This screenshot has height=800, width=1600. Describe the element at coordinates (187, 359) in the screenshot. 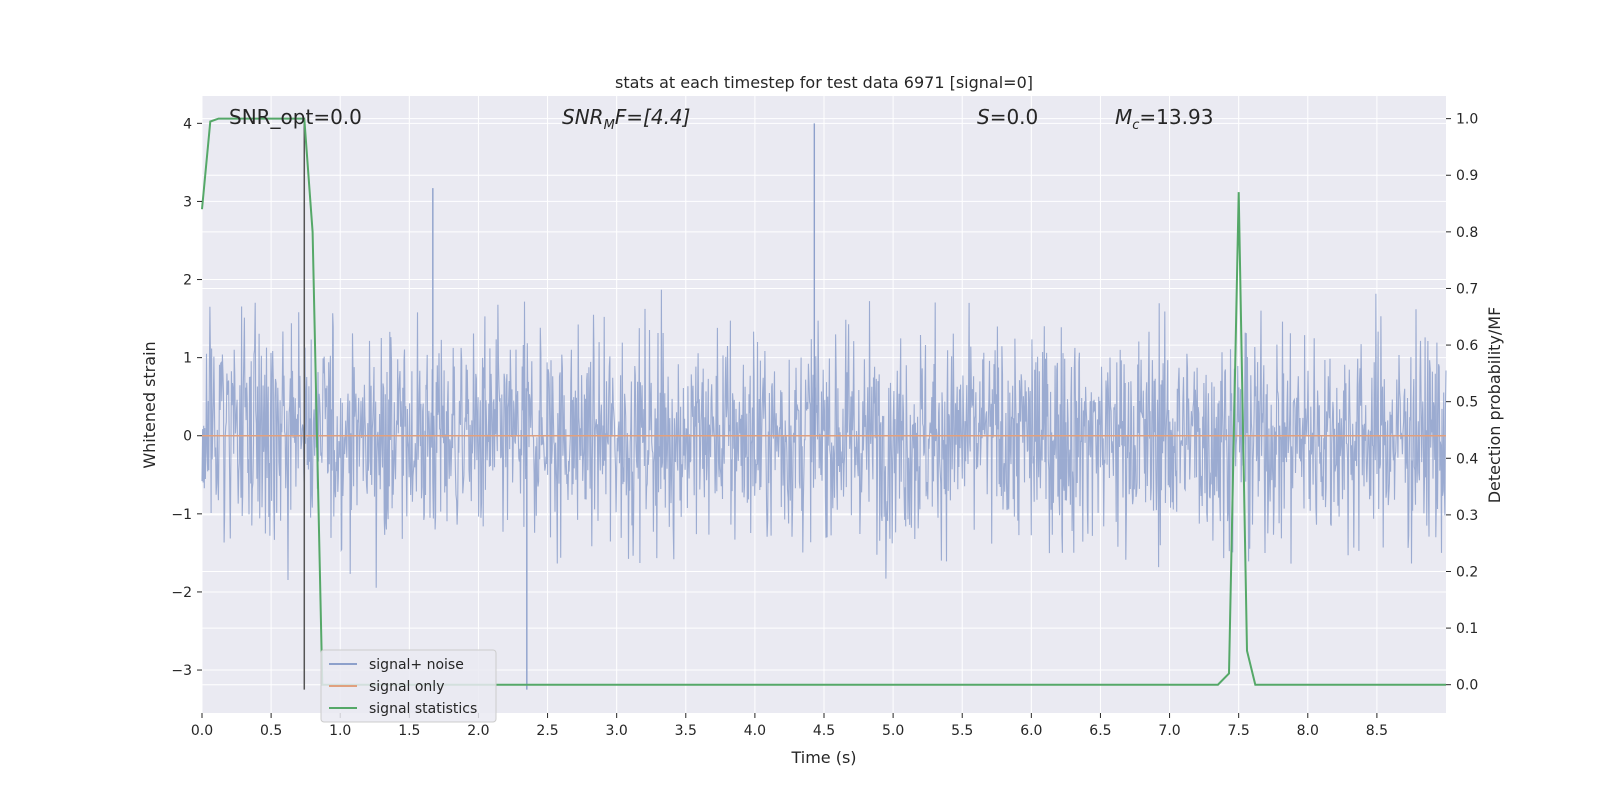

I see `y-tick-label: 1` at that location.